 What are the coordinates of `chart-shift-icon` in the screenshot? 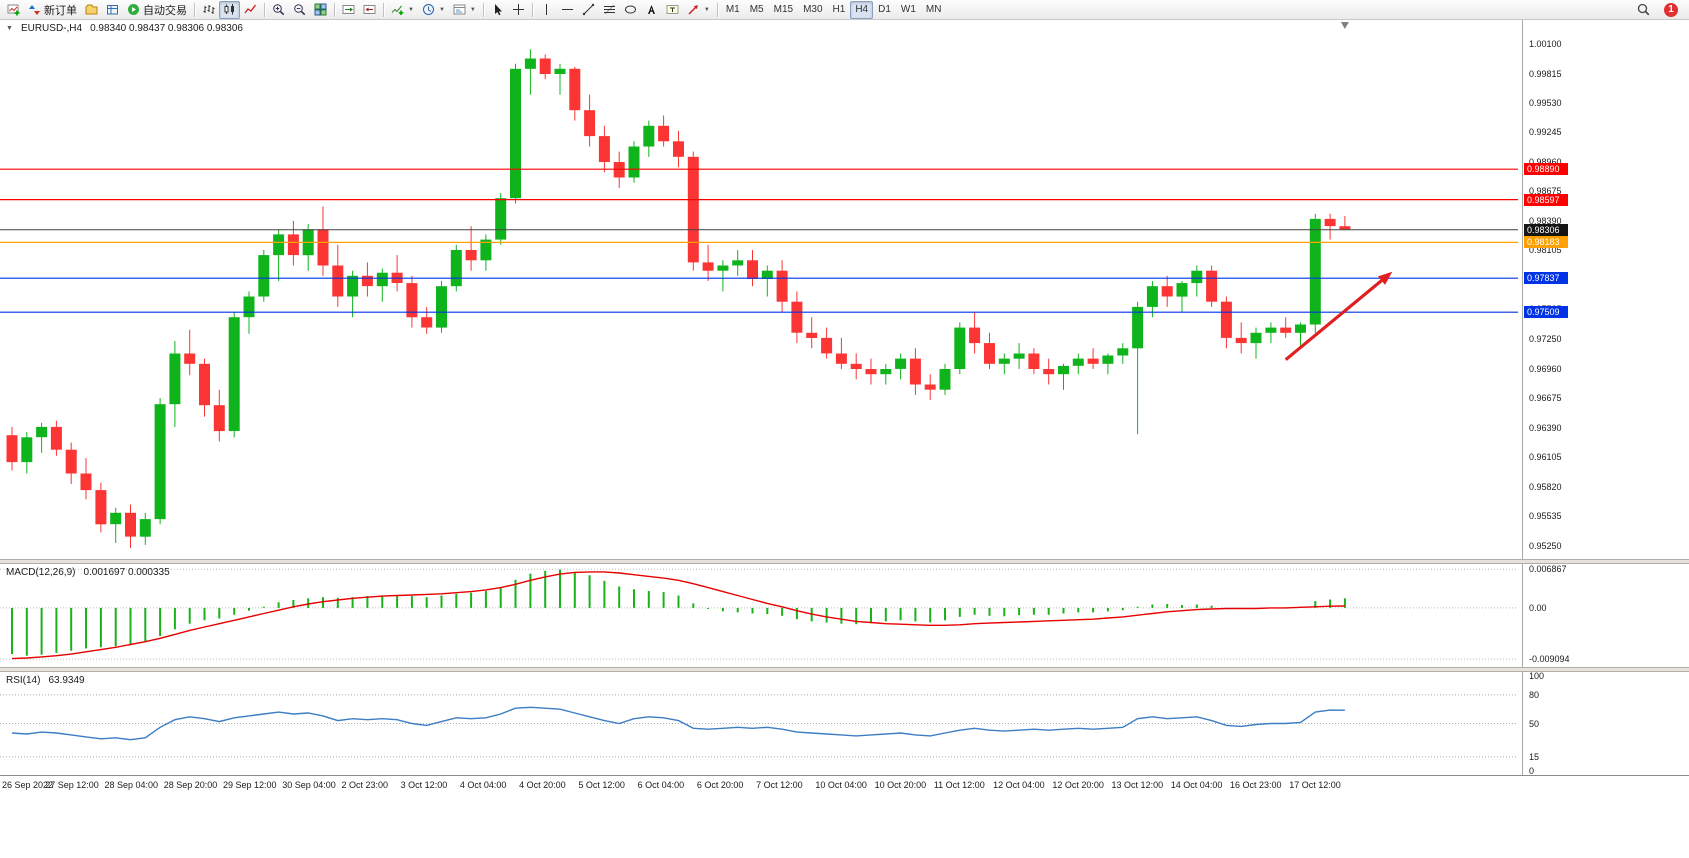 It's located at (369, 9).